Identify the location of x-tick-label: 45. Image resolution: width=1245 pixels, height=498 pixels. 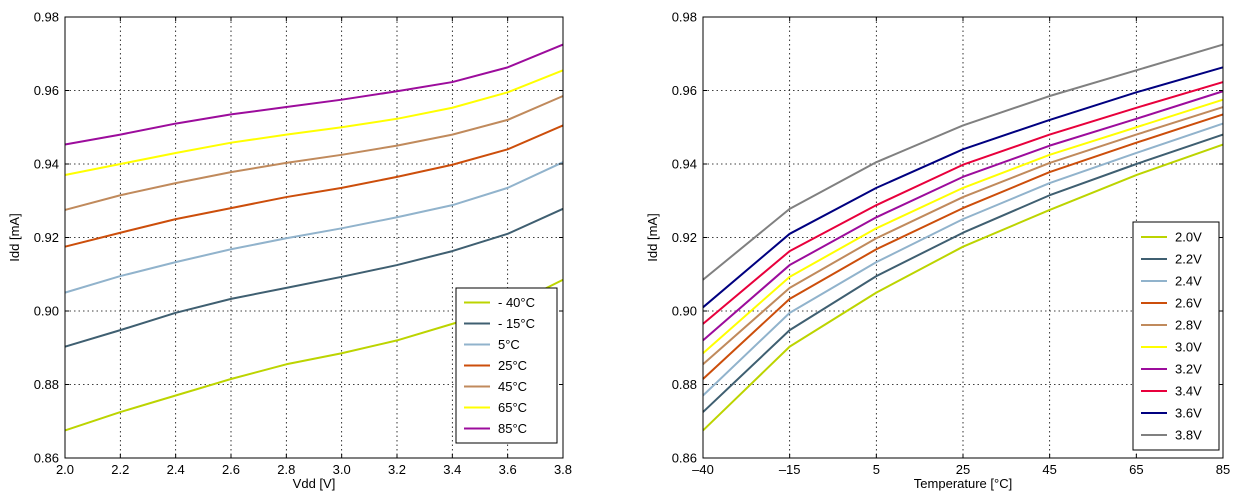
(1049, 469).